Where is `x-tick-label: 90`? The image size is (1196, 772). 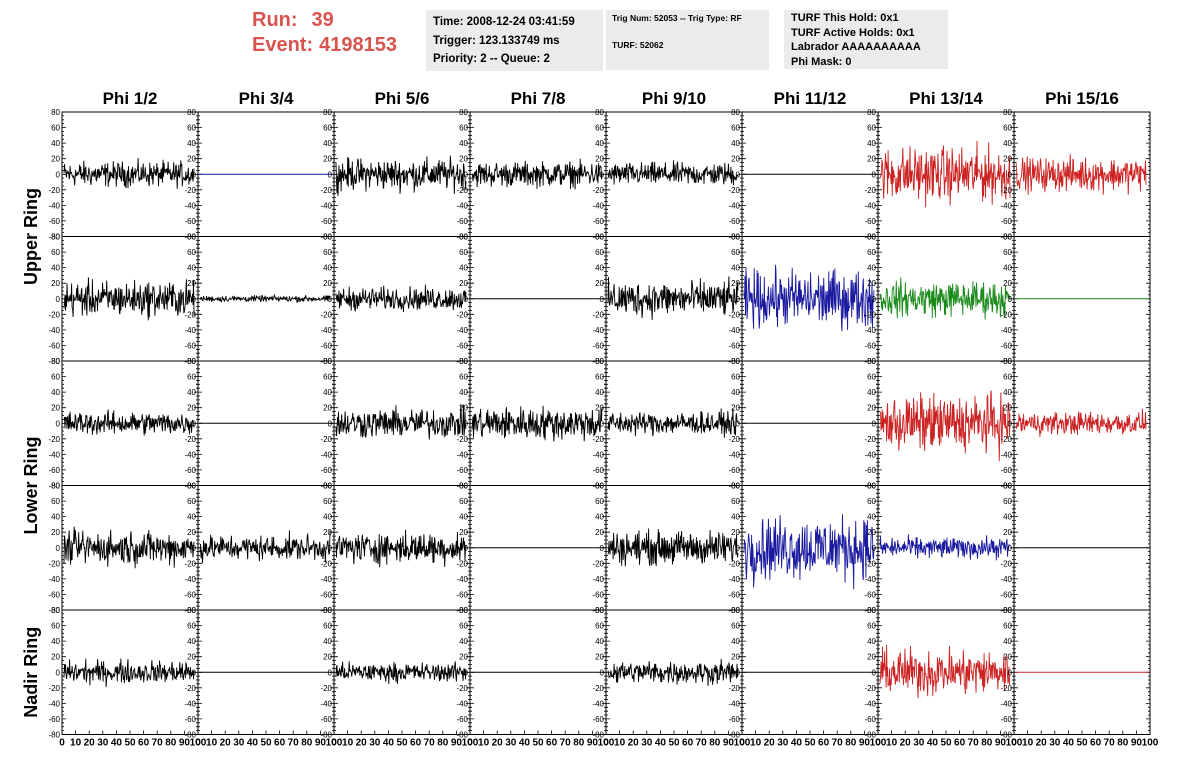 x-tick-label: 90 is located at coordinates (729, 743).